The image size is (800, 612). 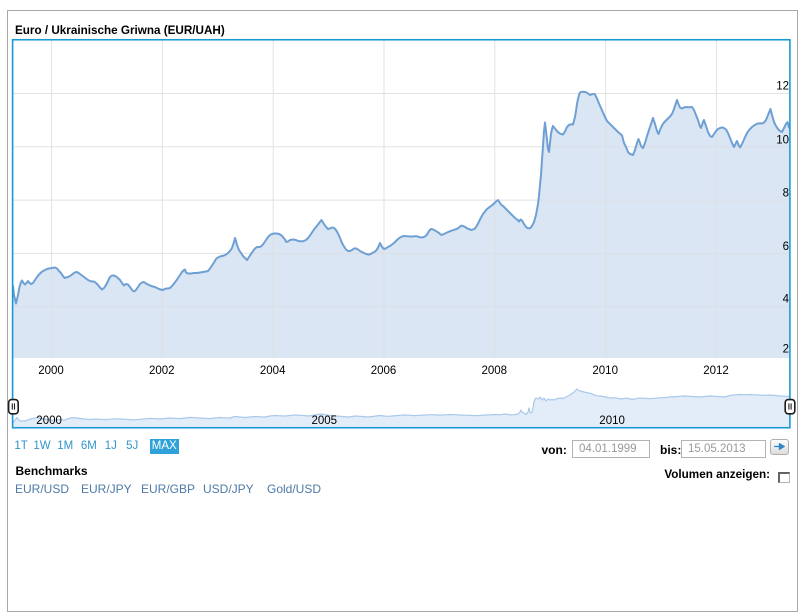 I want to click on svg-text: 4, so click(x=786, y=300).